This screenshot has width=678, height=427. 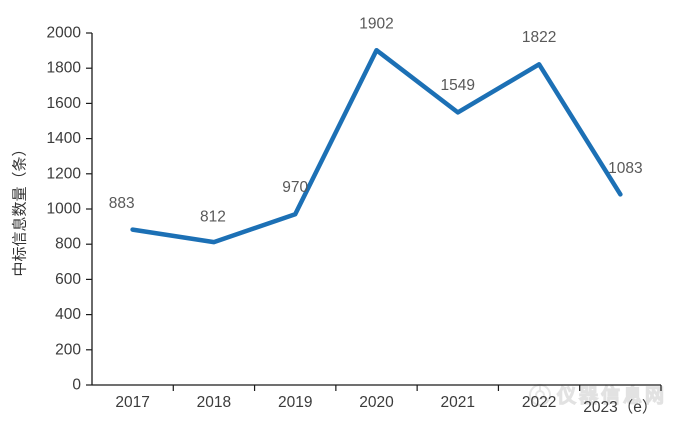 I want to click on data-point-label: 1902, so click(x=376, y=24).